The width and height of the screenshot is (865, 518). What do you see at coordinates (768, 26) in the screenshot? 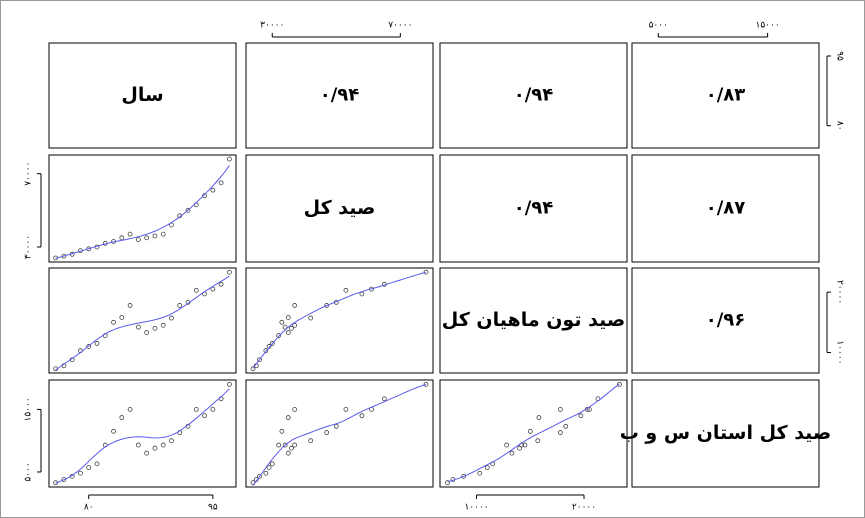
I see `x-tick-label: ۱۵۰۰۰` at bounding box center [768, 26].